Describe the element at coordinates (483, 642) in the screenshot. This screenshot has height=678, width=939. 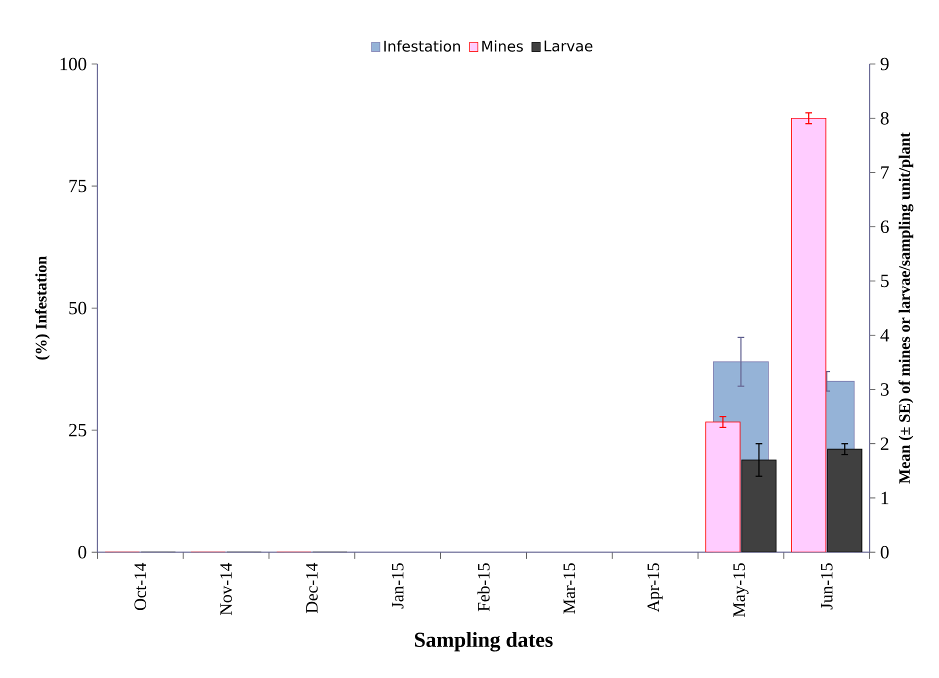
I see `x-axis-title: Sampling dates` at that location.